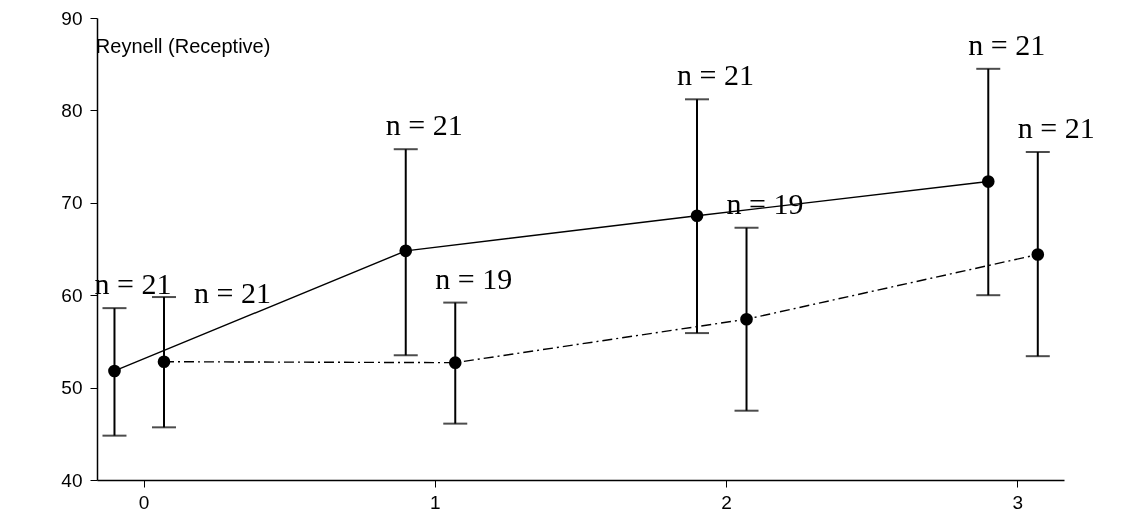 The image size is (1143, 512). Describe the element at coordinates (72, 480) in the screenshot. I see `y-tick-label: 40` at that location.